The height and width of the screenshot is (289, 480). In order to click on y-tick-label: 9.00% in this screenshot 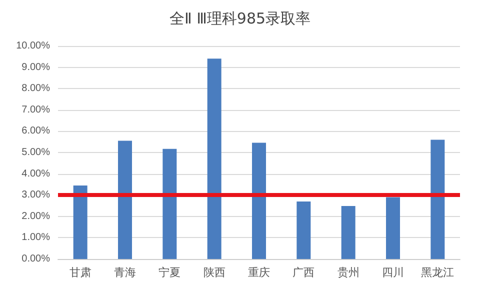, I will do `click(36, 67)`.